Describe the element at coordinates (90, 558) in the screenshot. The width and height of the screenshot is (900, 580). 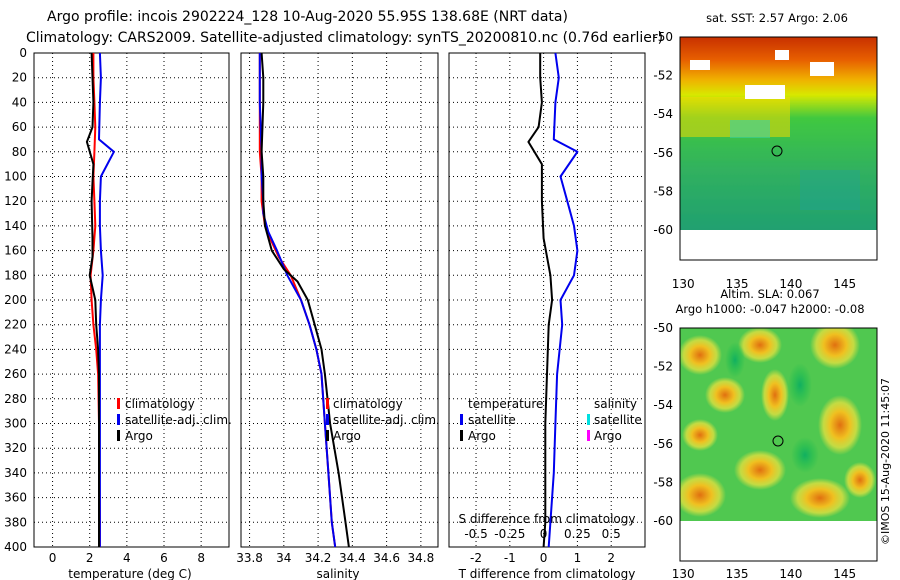
I see `x-tick-label: 2` at that location.